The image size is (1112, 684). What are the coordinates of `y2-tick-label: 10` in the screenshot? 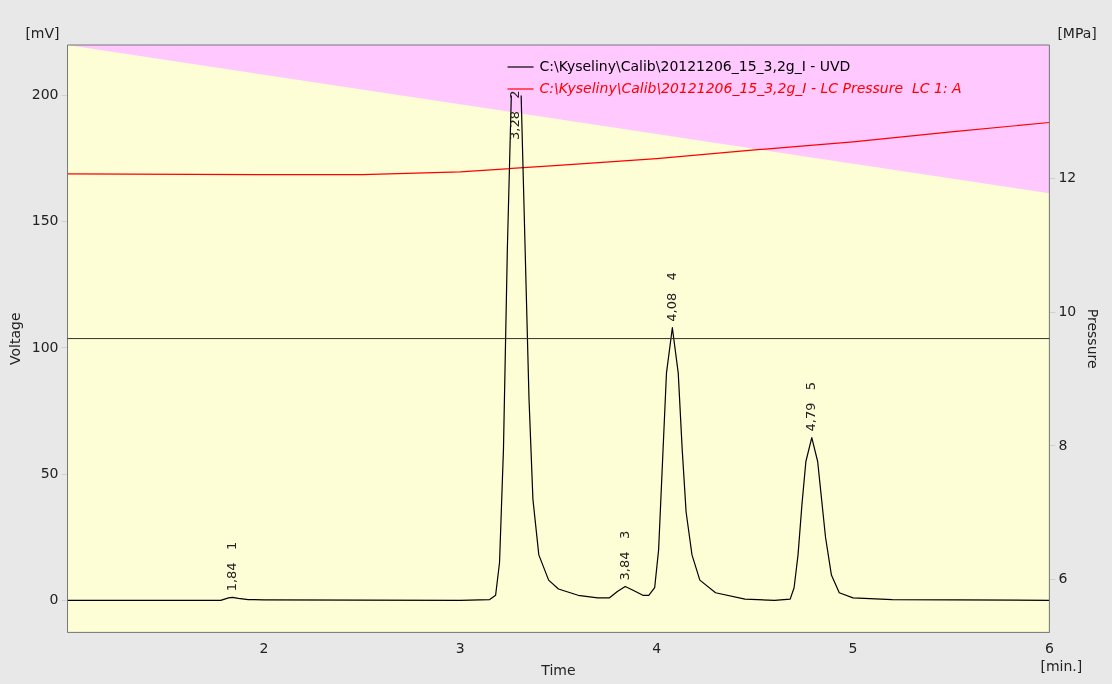 It's located at (1067, 310).